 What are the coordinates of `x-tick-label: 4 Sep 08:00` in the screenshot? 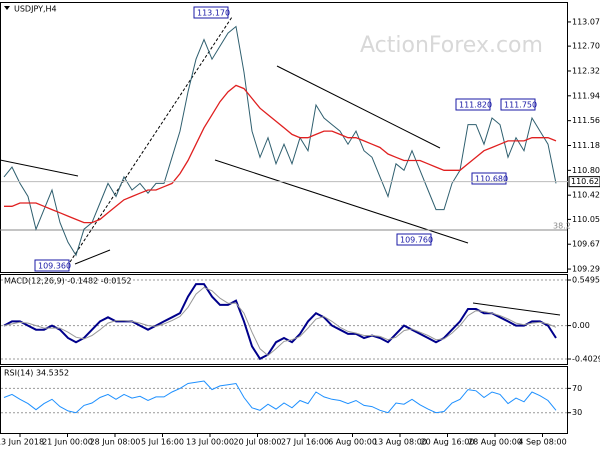 It's located at (542, 442).